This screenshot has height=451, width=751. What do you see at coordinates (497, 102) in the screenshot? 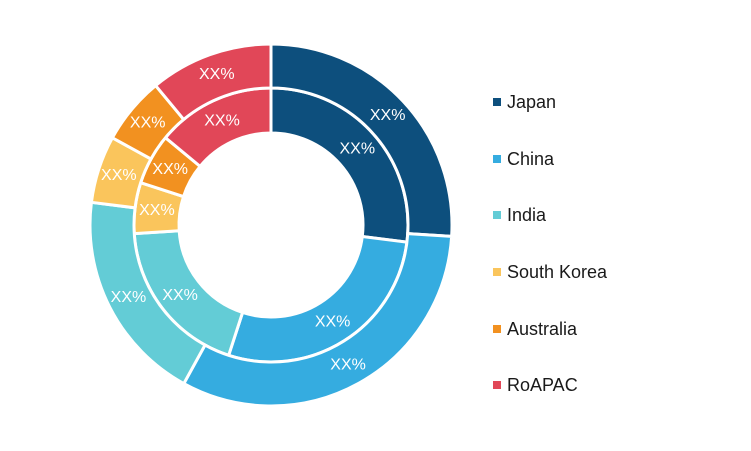
I see `legend-swatch-japan` at bounding box center [497, 102].